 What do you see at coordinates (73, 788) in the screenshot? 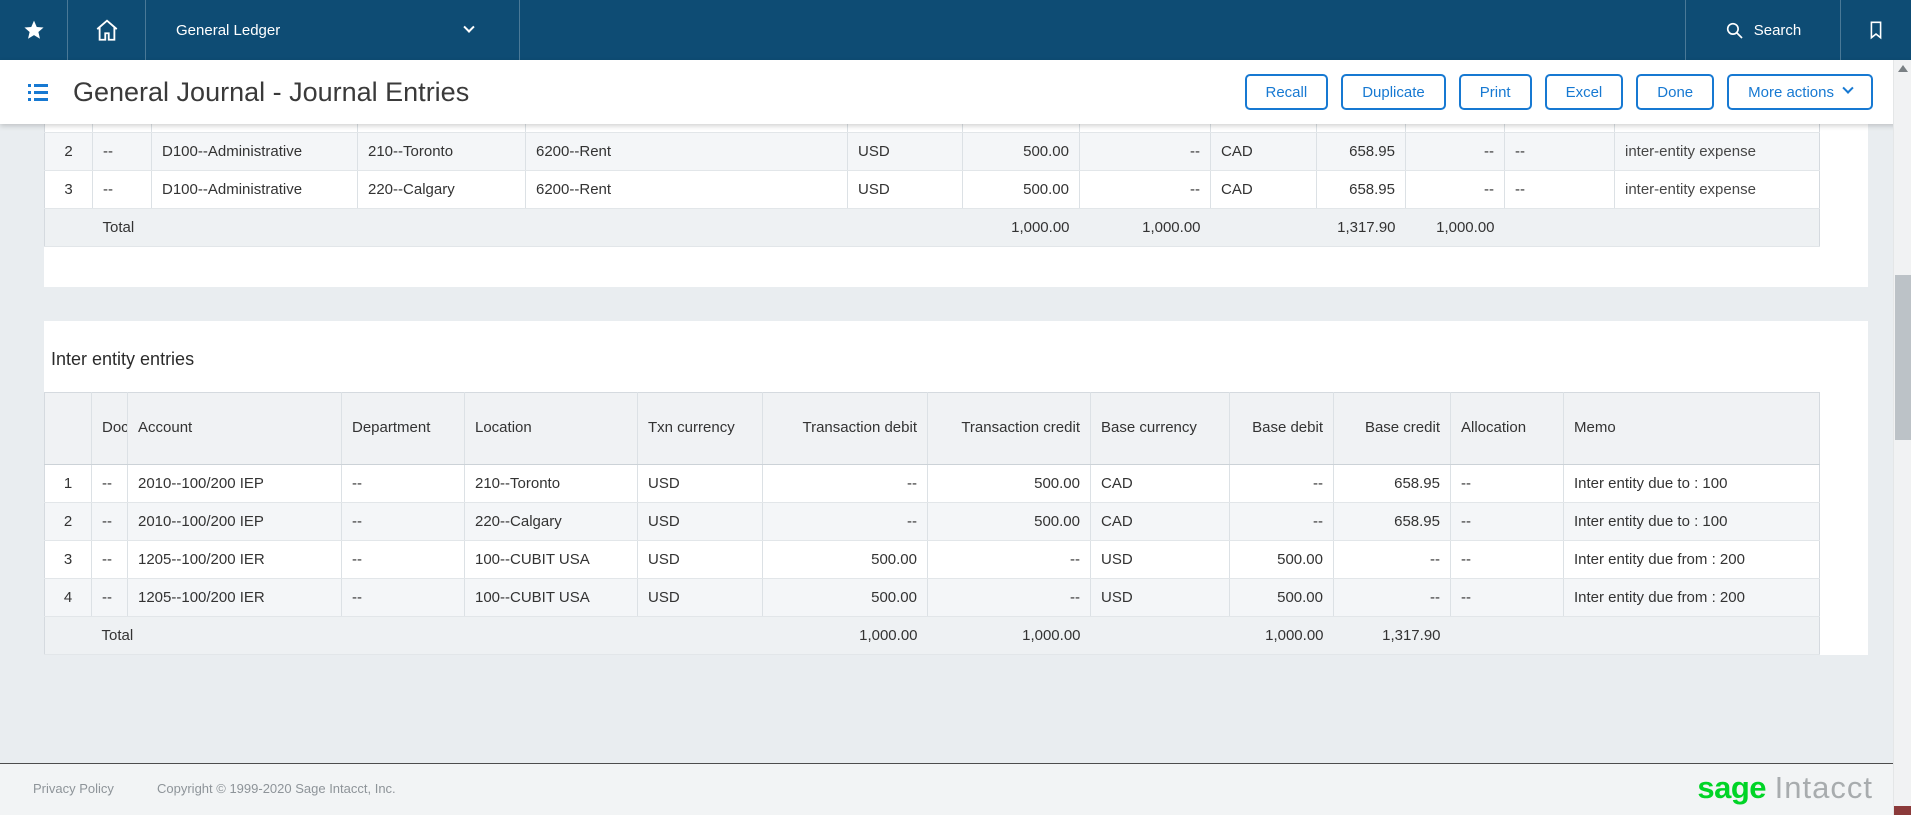
I see `privacy-policy-link: Privacy Policy` at bounding box center [73, 788].